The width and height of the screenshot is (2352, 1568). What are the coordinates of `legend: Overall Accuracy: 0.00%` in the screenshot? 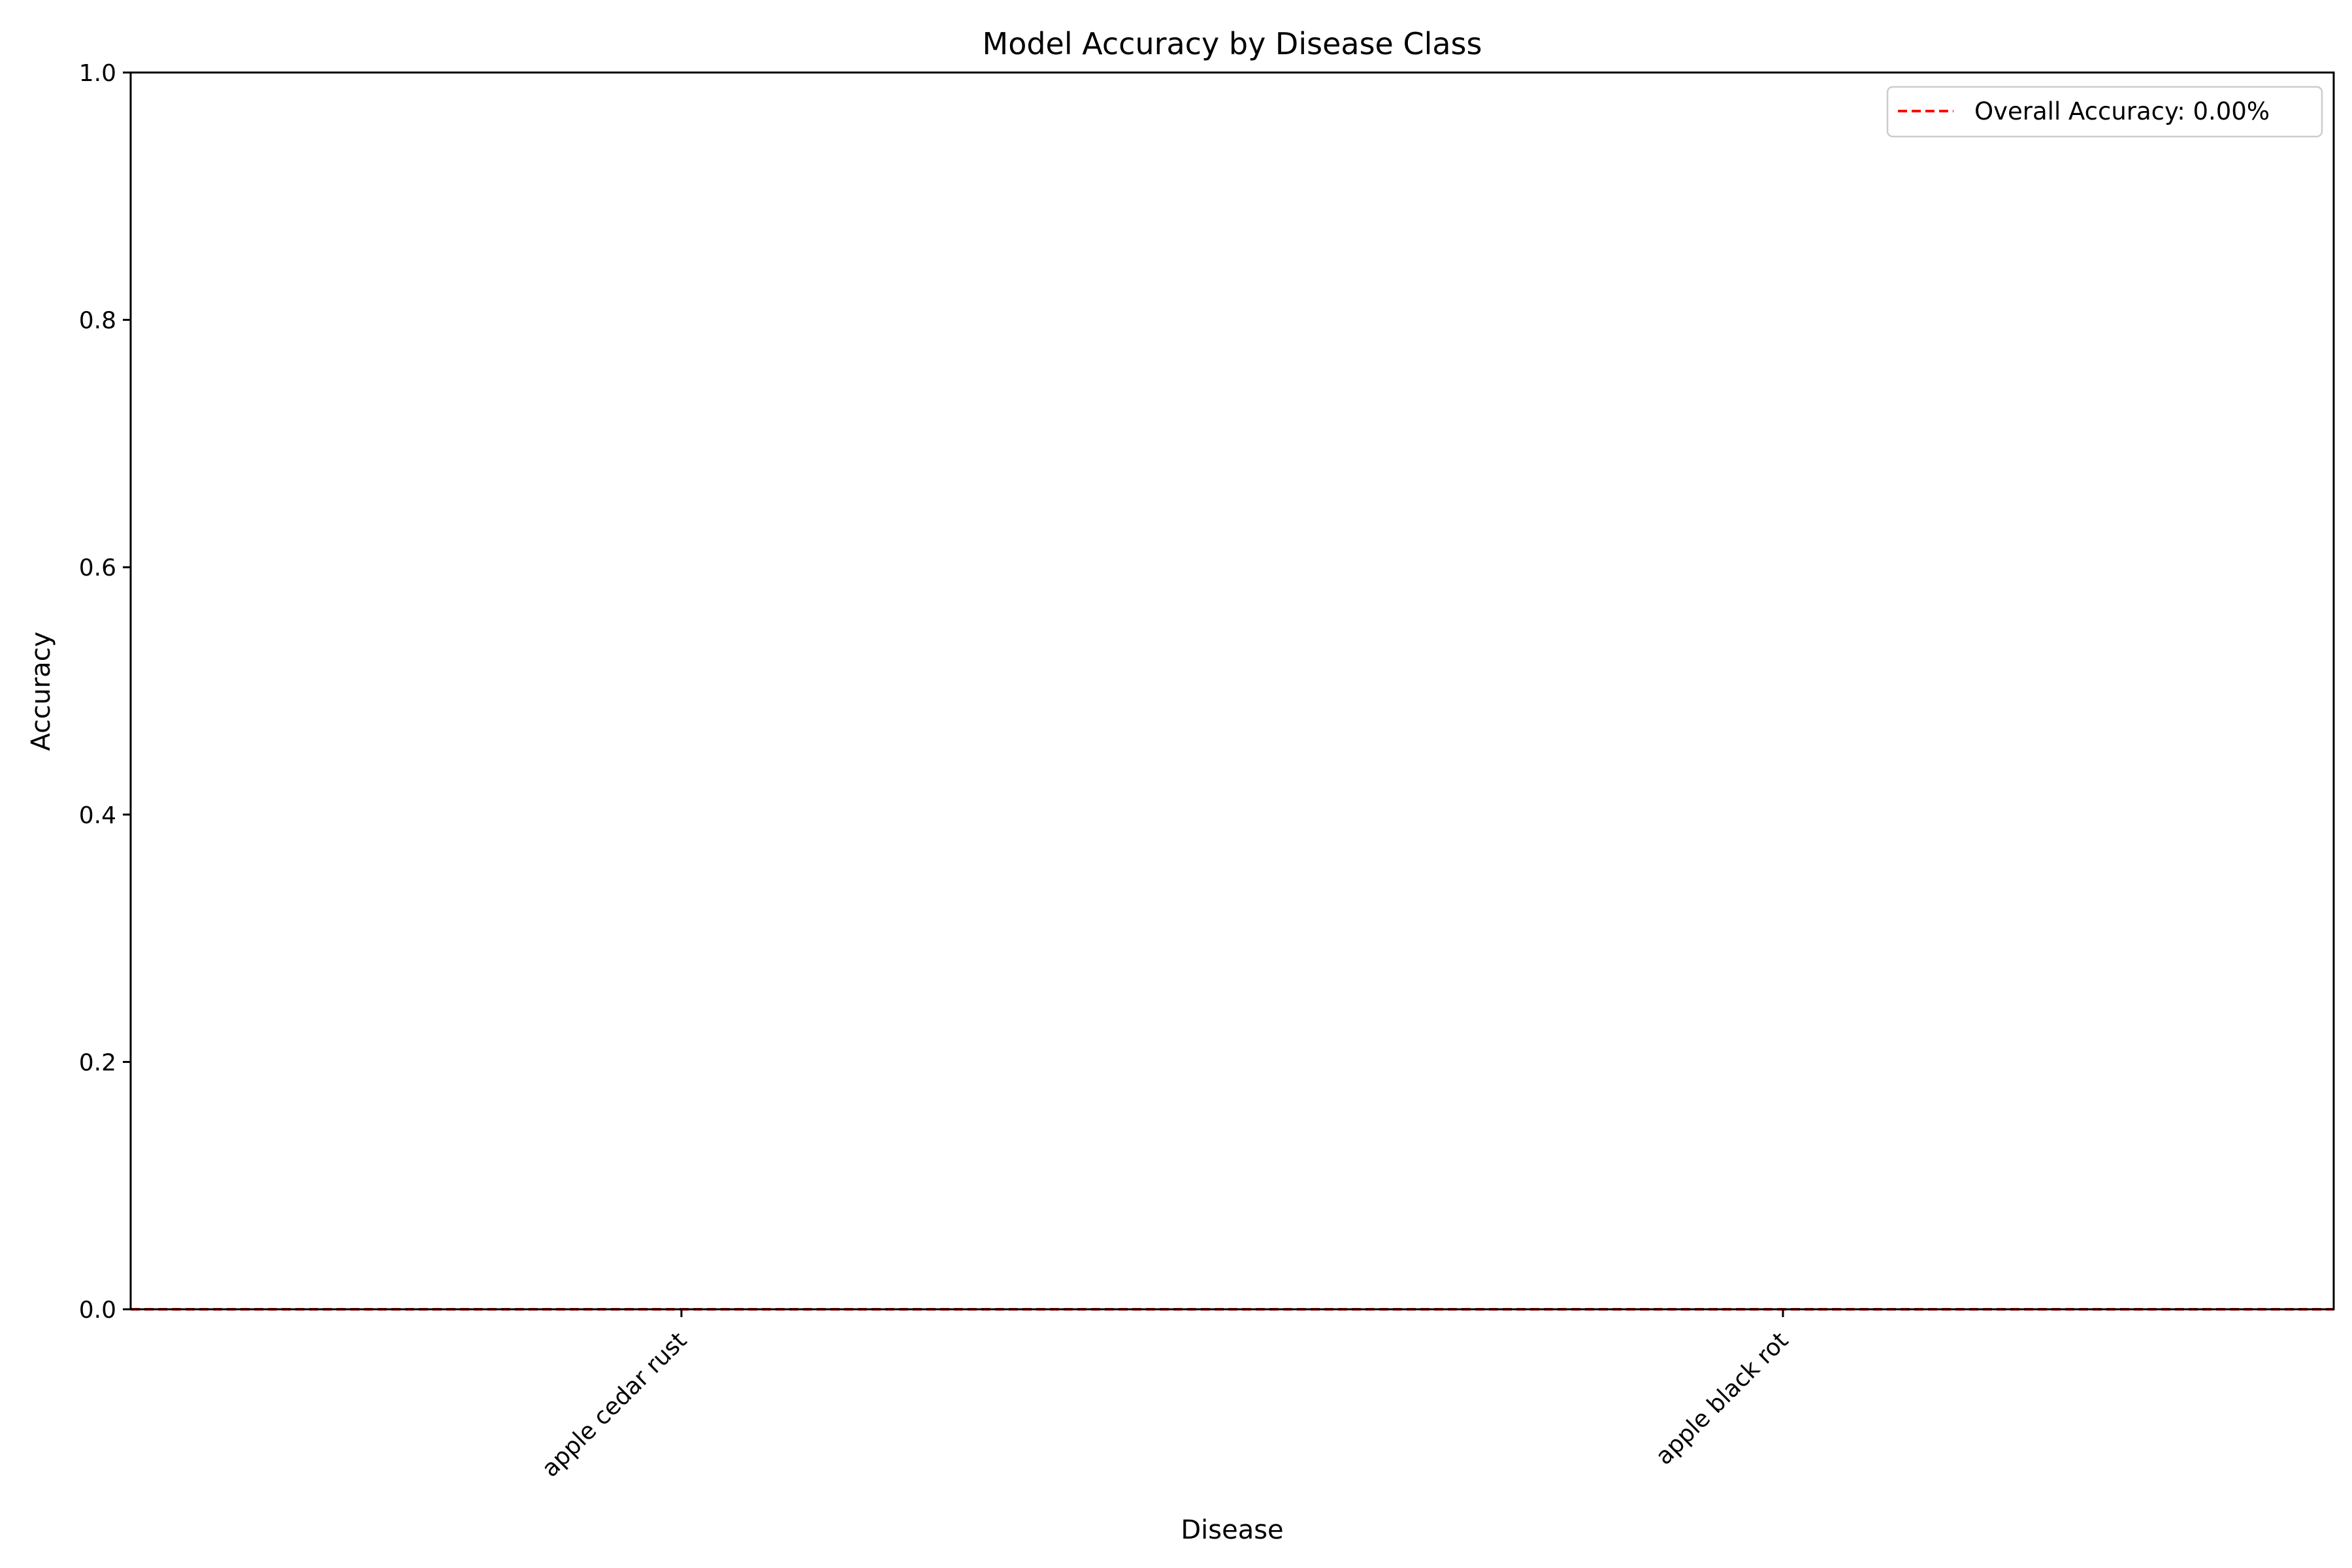 It's located at (2104, 112).